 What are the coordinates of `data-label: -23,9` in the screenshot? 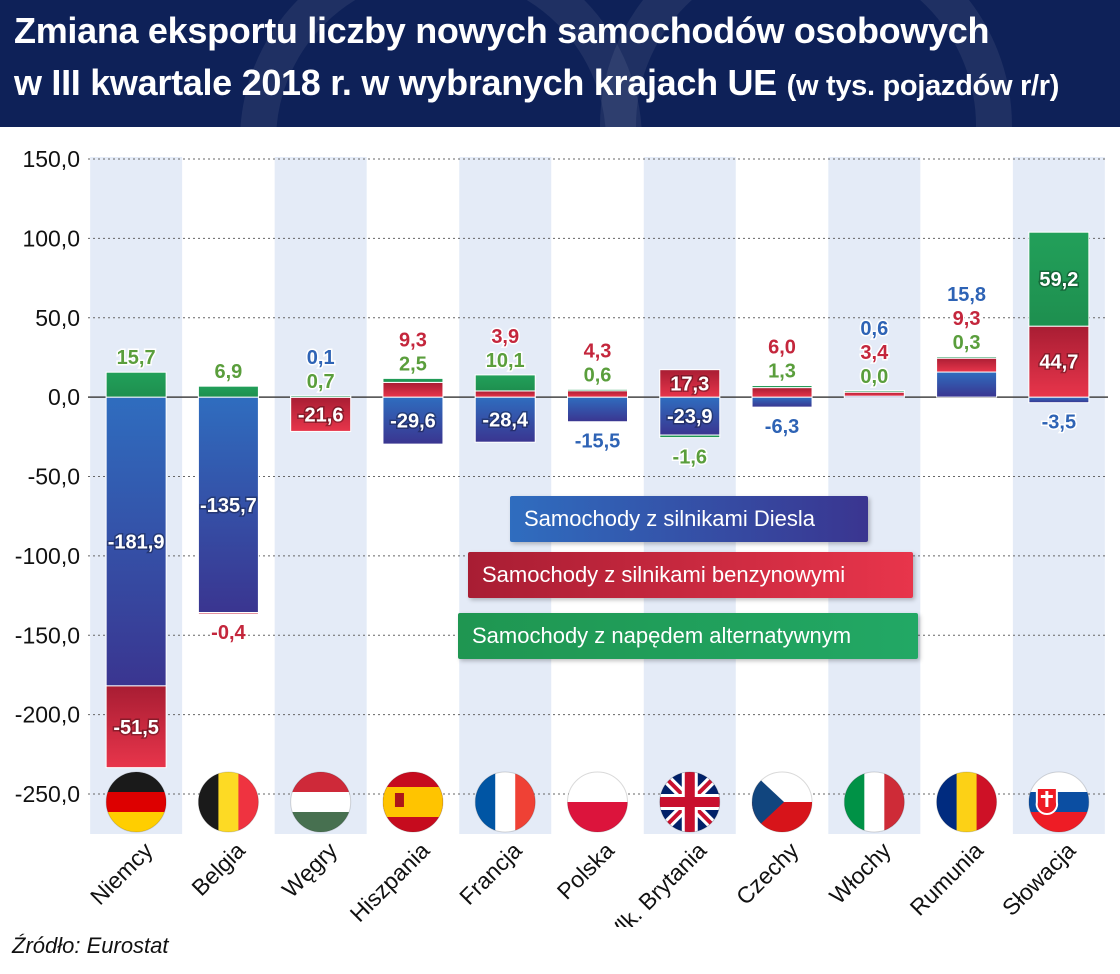 It's located at (690, 417).